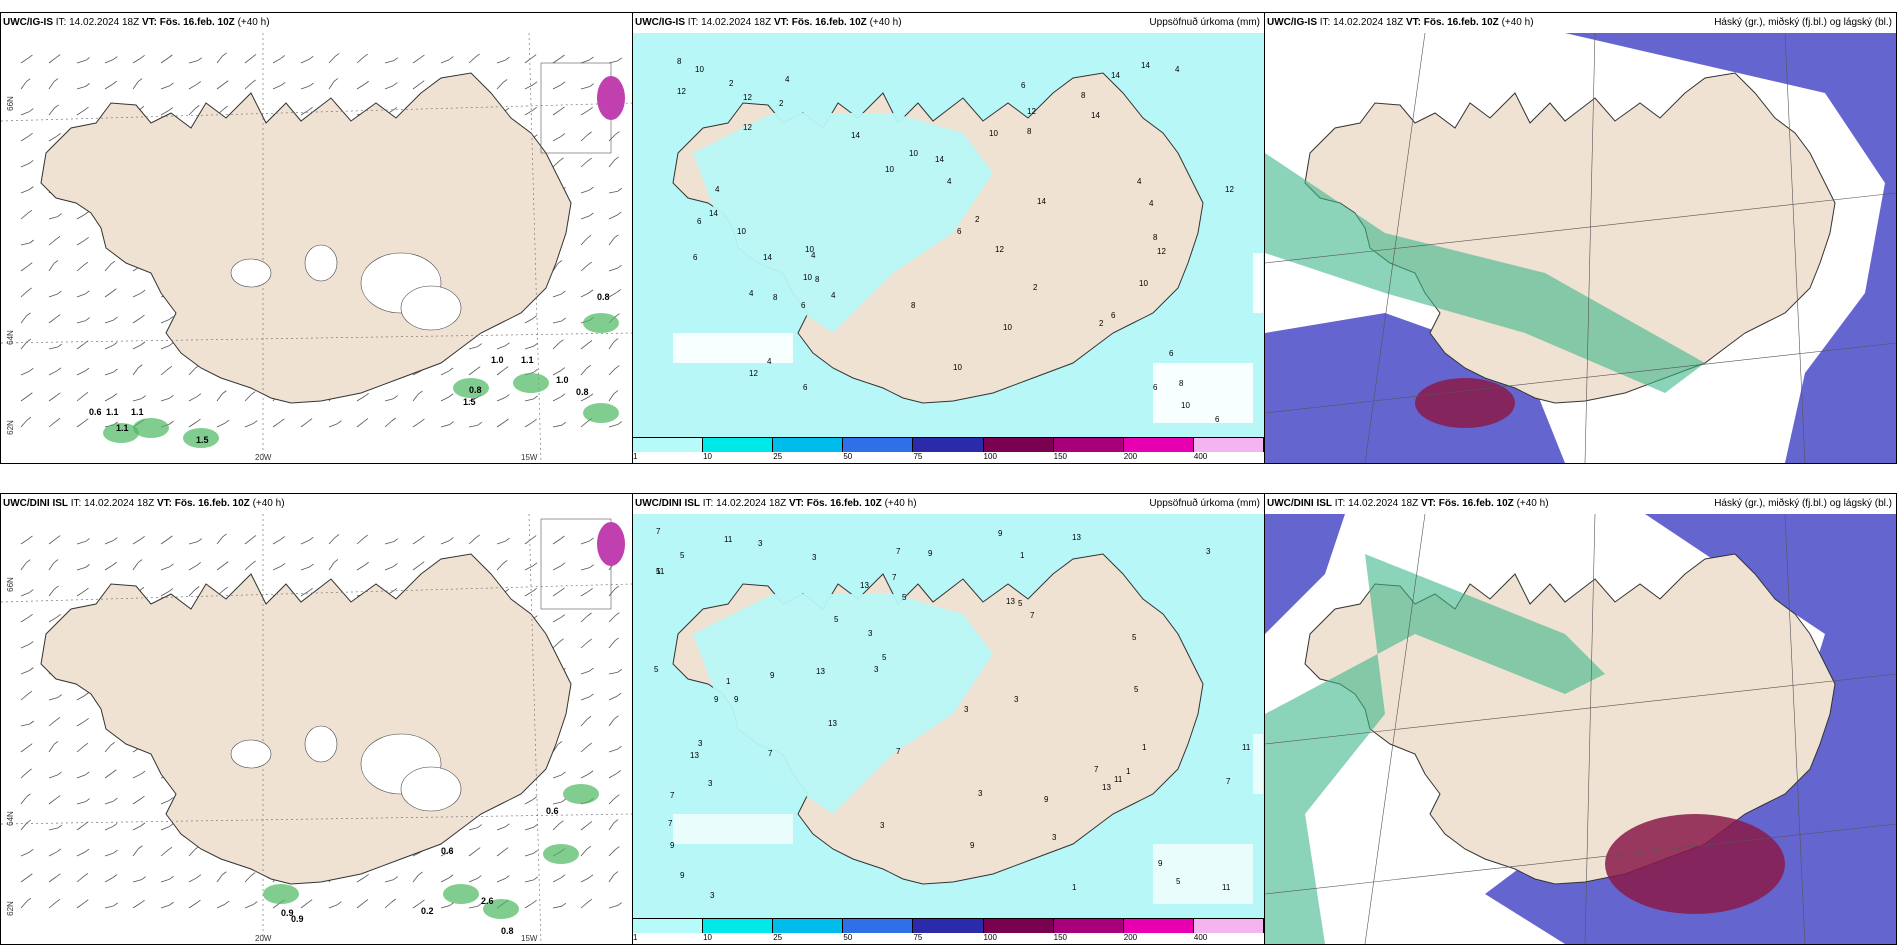 The width and height of the screenshot is (1900, 950). I want to click on precip-amount-label: 1, so click(1074, 887).